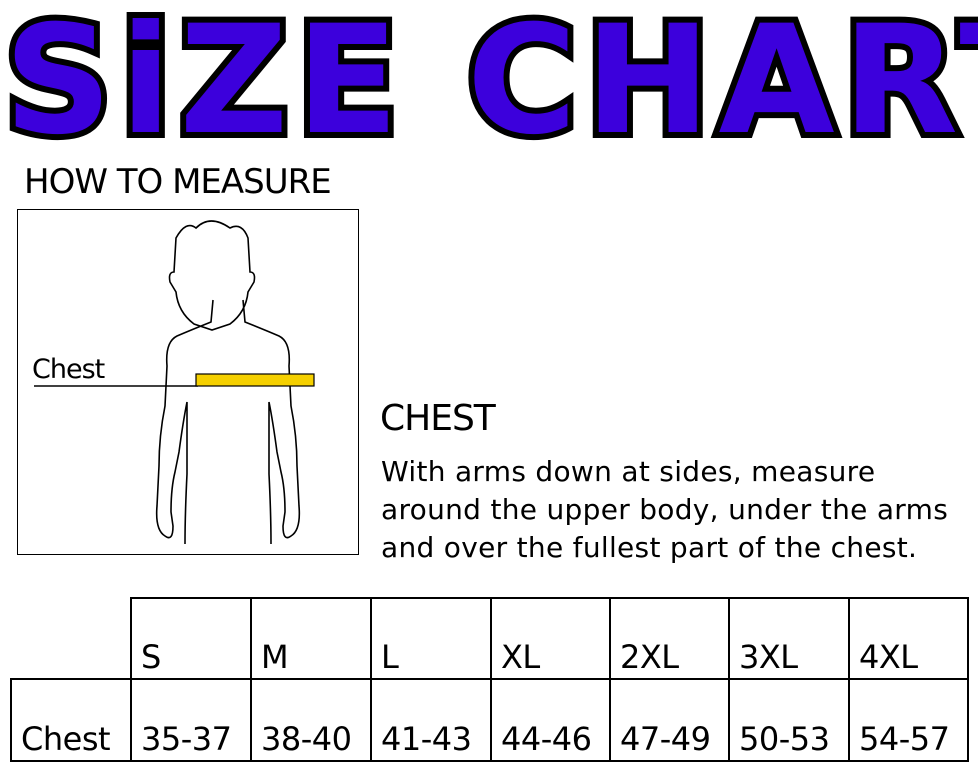 This screenshot has height=762, width=978. I want to click on chest-value-2xl: 47-49, so click(669, 720).